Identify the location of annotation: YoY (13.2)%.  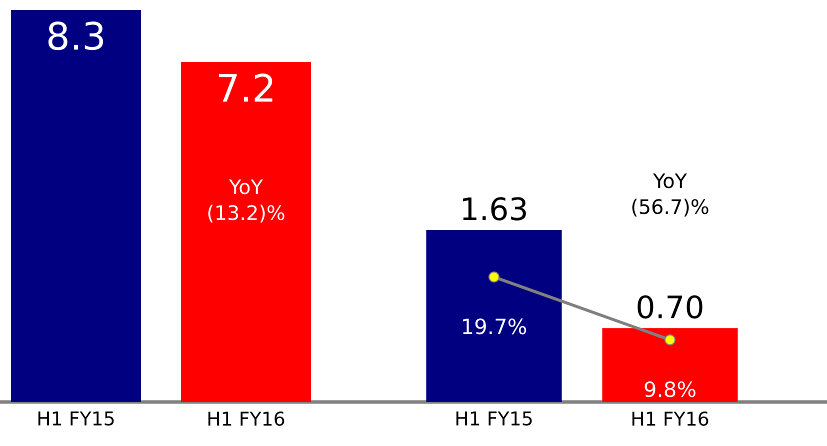
(246, 201).